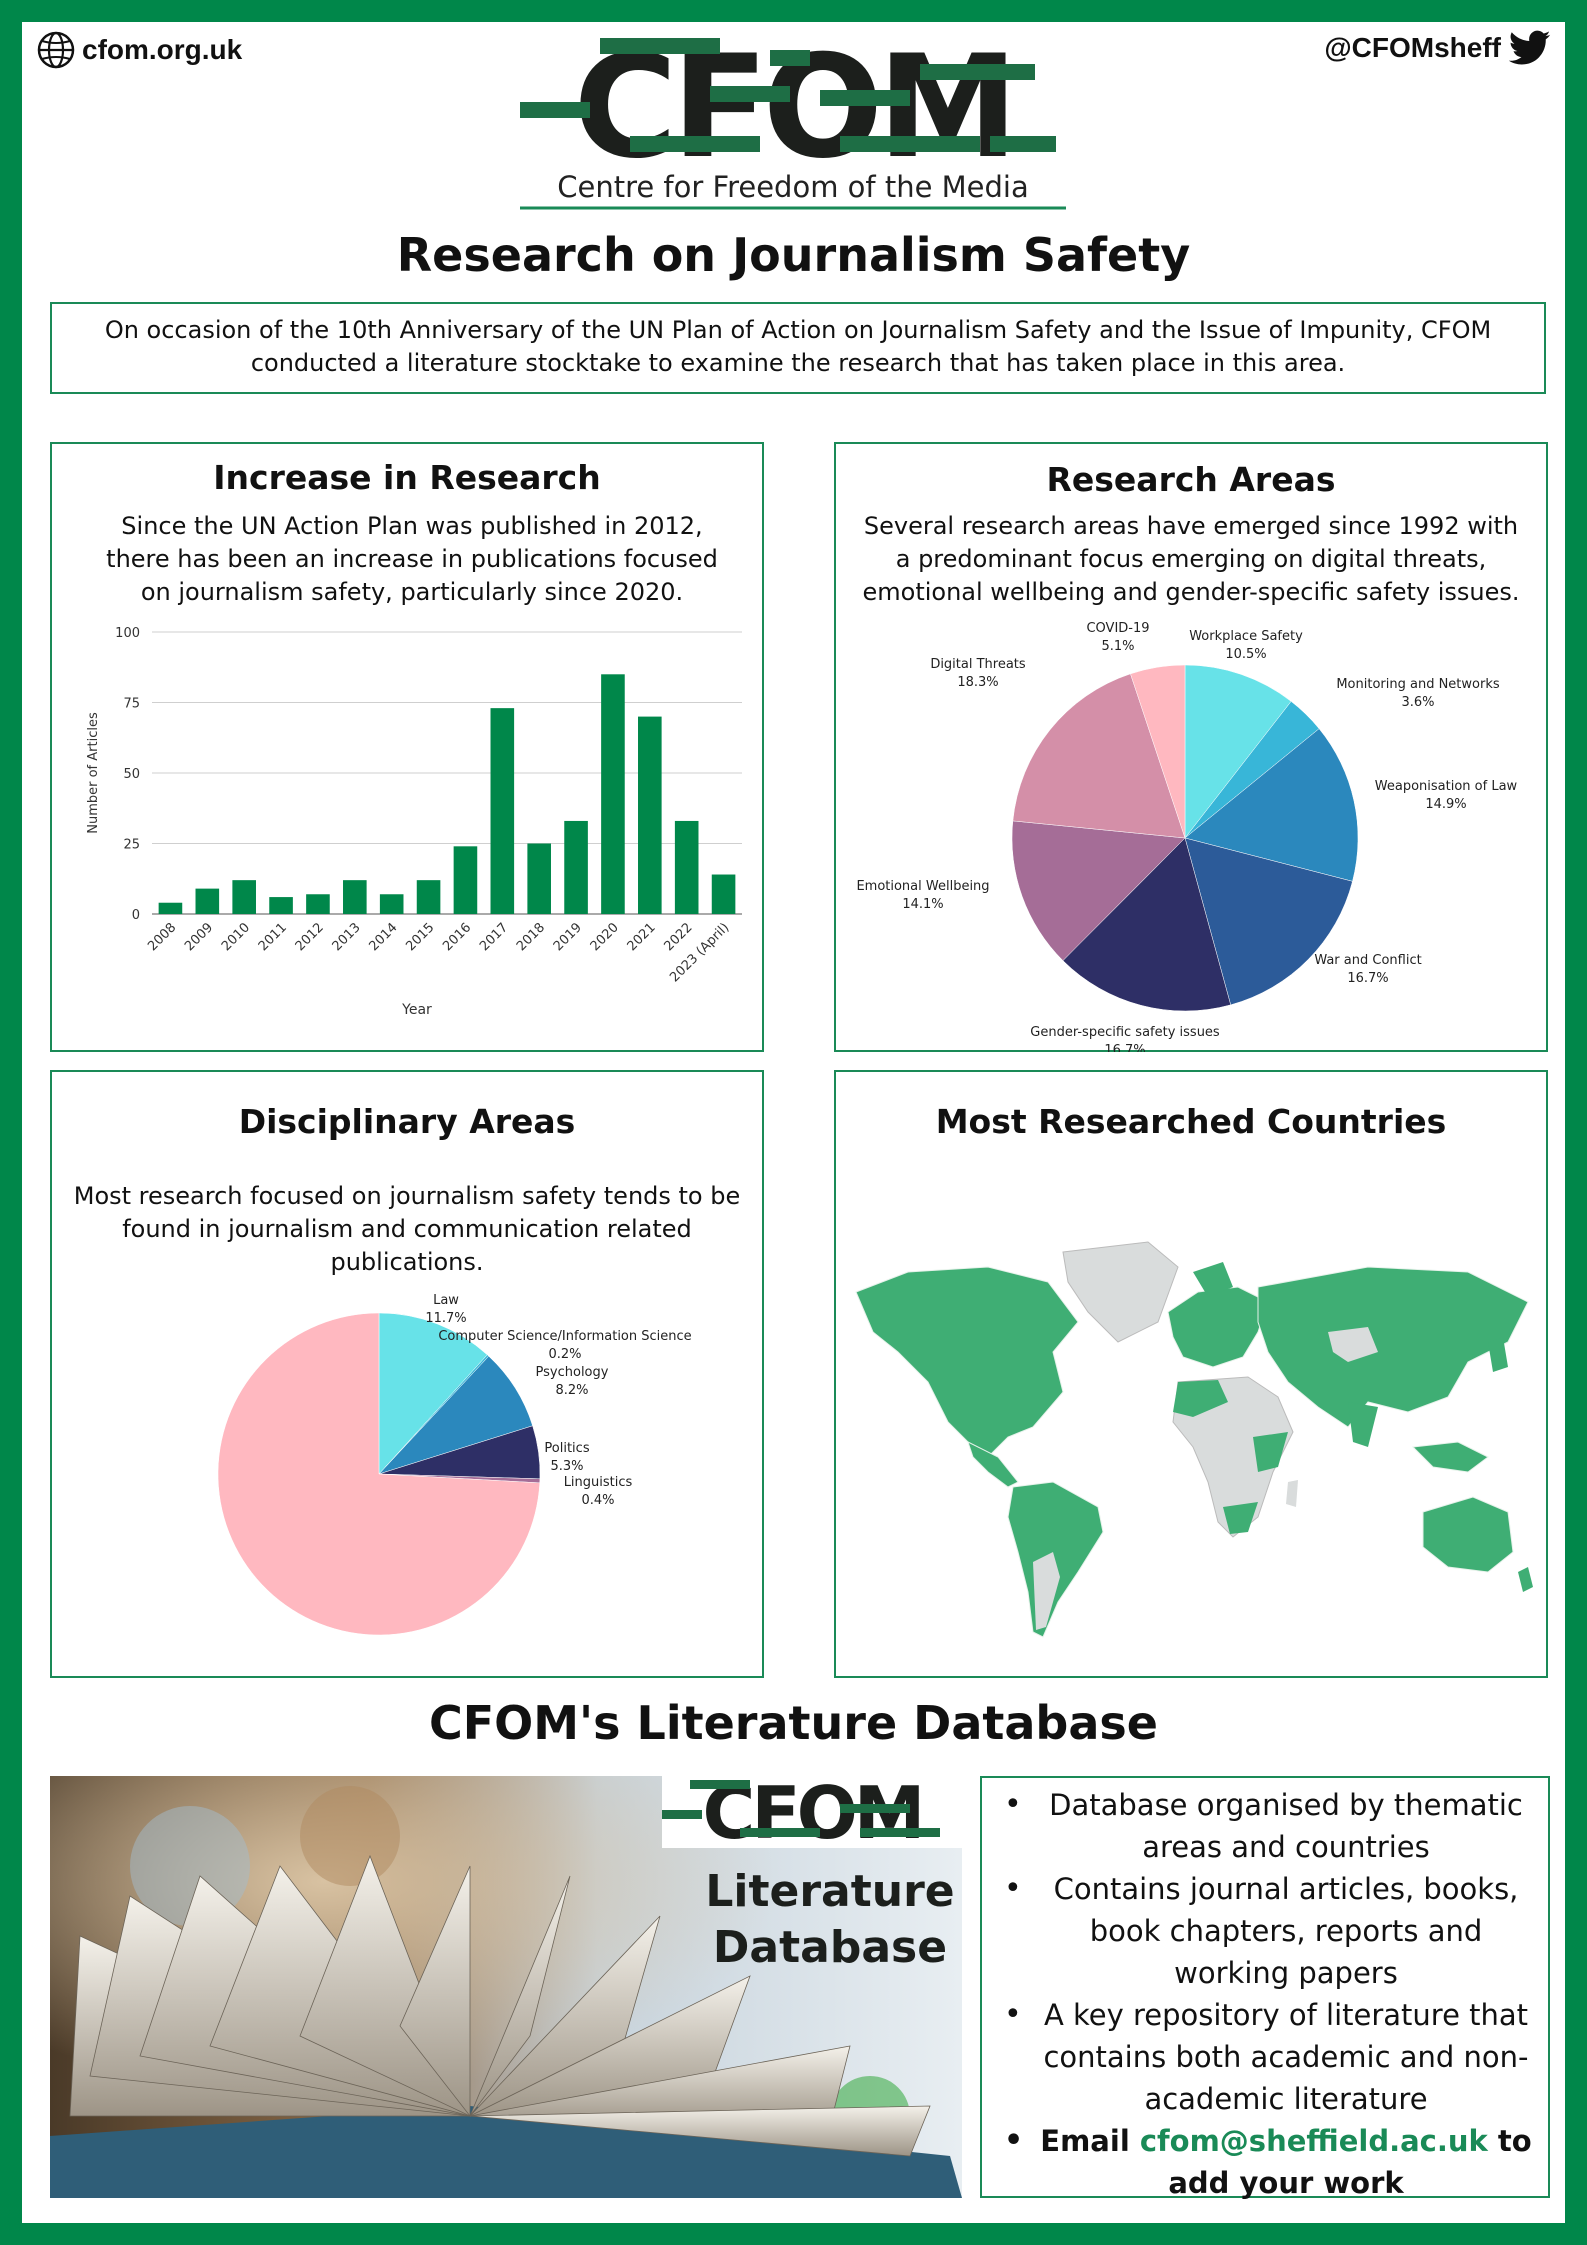  I want to click on pie-slice-label: Gender-specific safety issues, so click(1125, 1032).